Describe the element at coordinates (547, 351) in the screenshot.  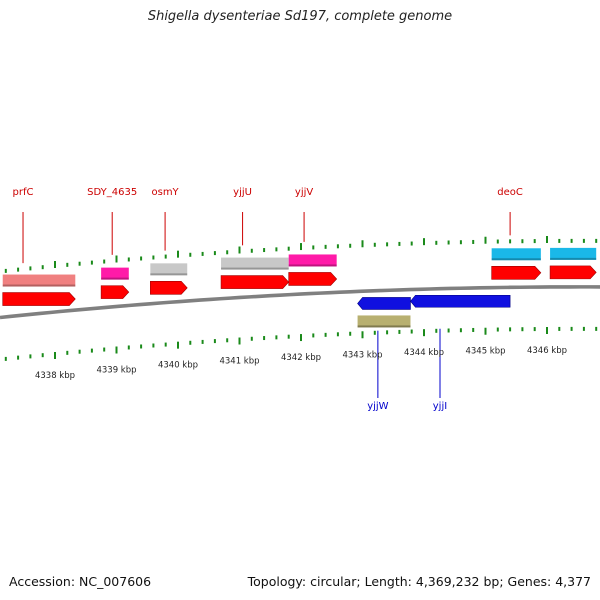
I see `scale-label: 4346 kbp` at that location.